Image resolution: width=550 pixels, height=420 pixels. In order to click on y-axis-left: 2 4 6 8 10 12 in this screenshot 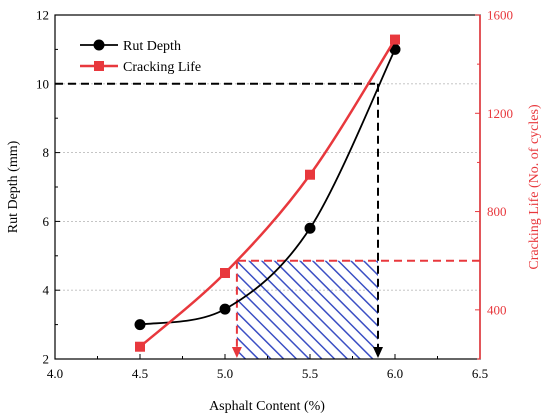, I will do `click(48, 187)`.